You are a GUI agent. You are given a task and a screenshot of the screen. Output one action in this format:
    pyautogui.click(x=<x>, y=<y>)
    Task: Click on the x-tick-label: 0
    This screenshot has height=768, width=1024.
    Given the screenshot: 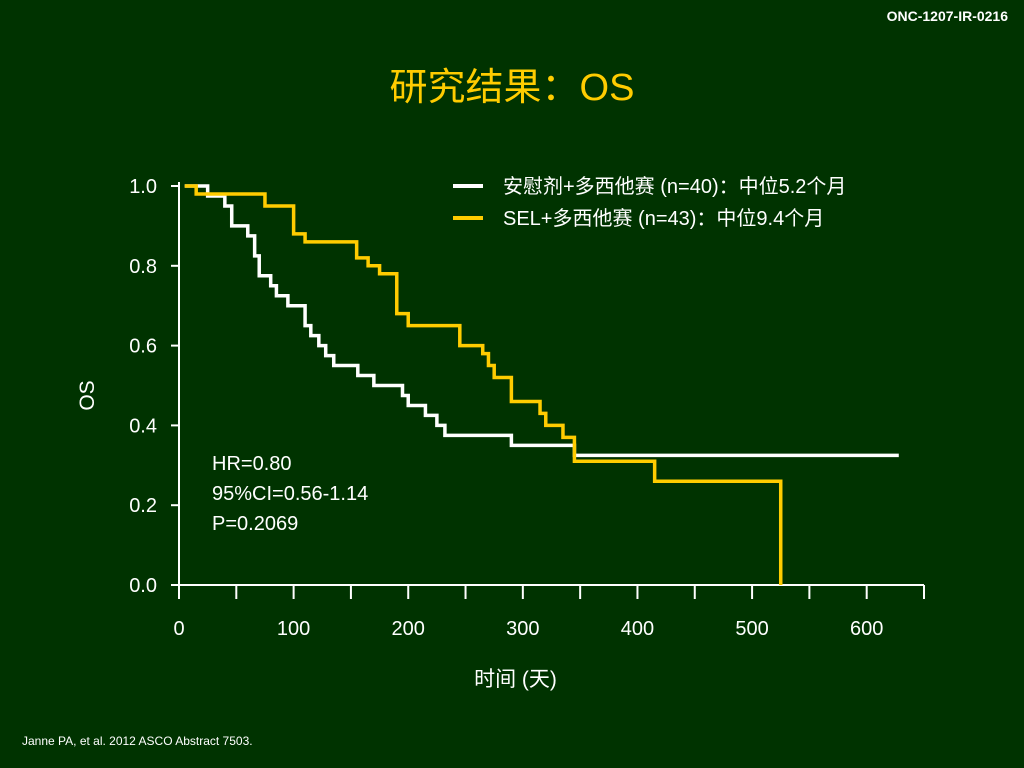 What is the action you would take?
    pyautogui.click(x=178, y=629)
    